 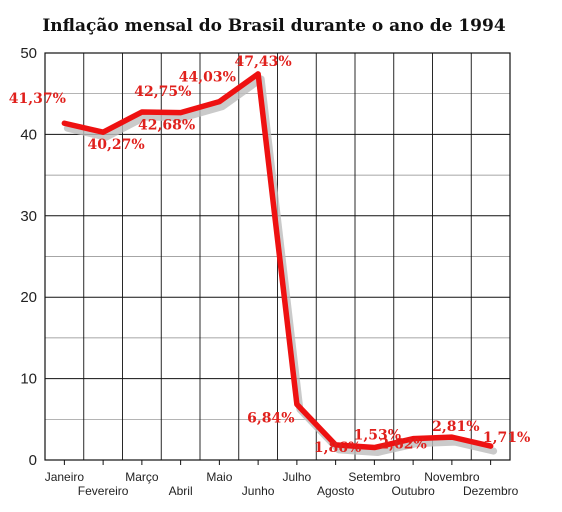 I want to click on data-label: 47,43%, so click(x=263, y=62).